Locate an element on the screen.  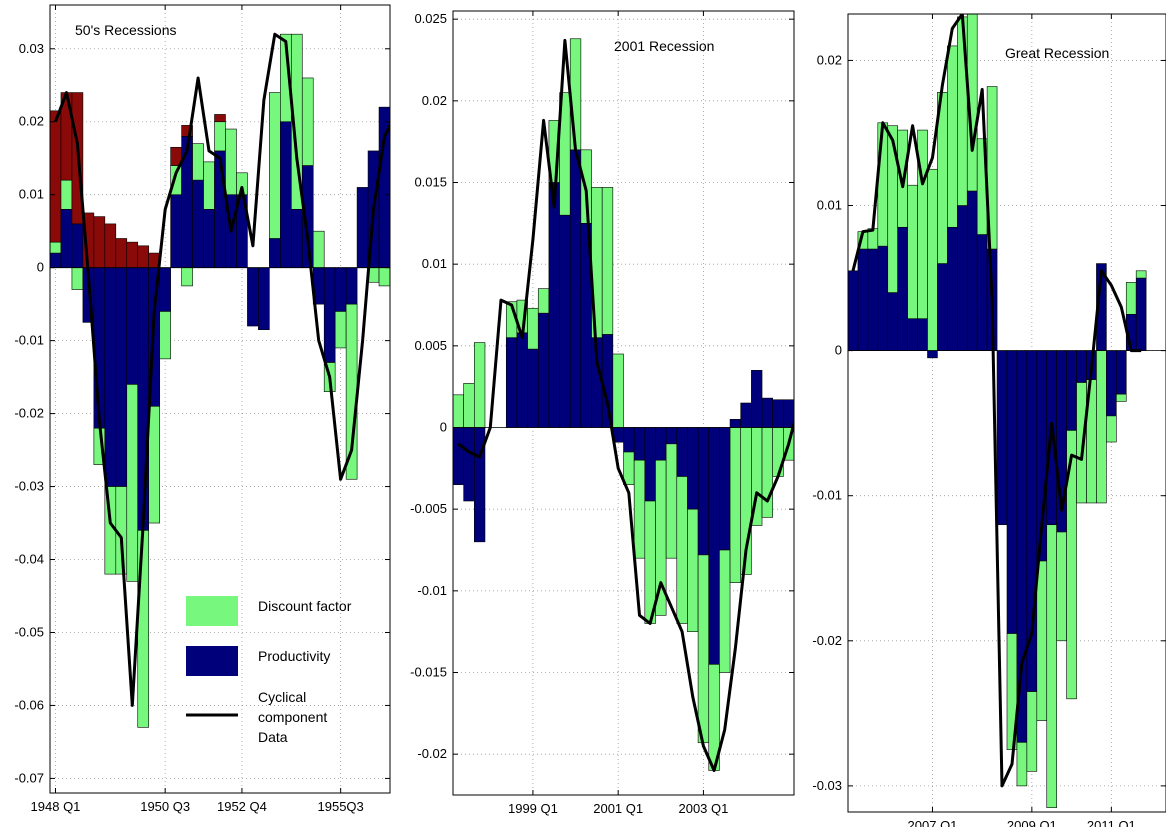
x-tick-label: 2009 Q1 is located at coordinates (1032, 822).